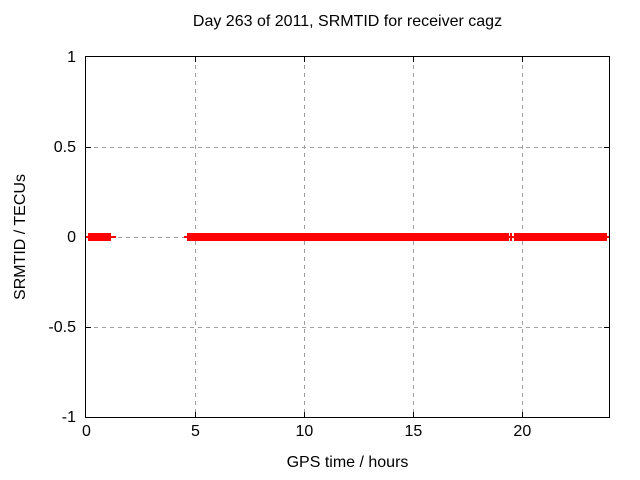  What do you see at coordinates (71, 237) in the screenshot?
I see `y-tick-label: 0` at bounding box center [71, 237].